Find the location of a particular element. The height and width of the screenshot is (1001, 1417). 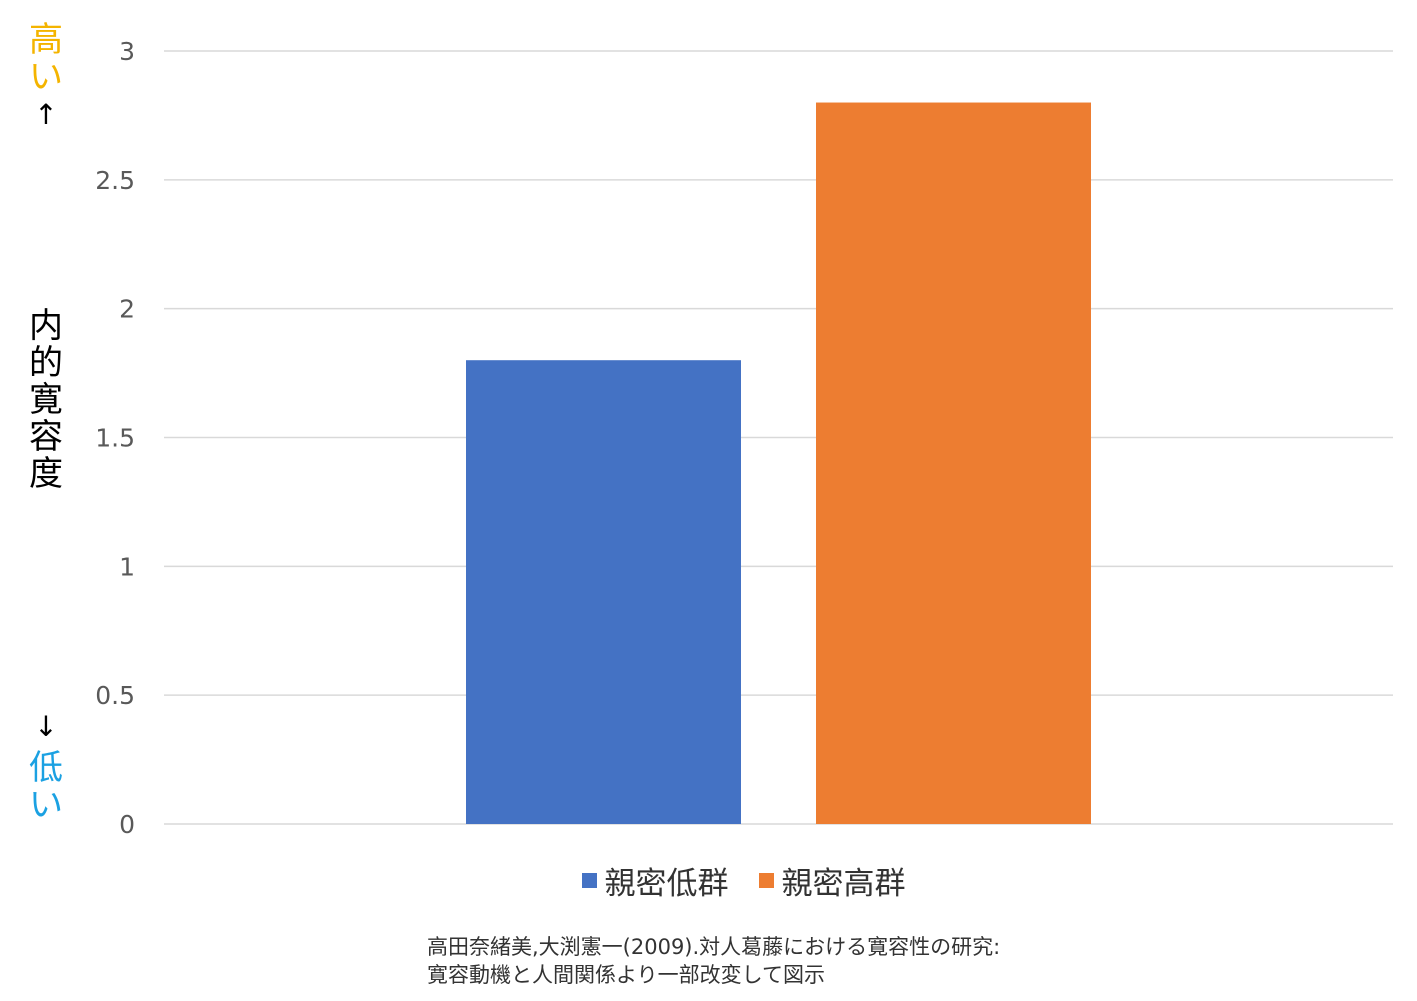

y-tick-label: 2.5 is located at coordinates (115, 180).